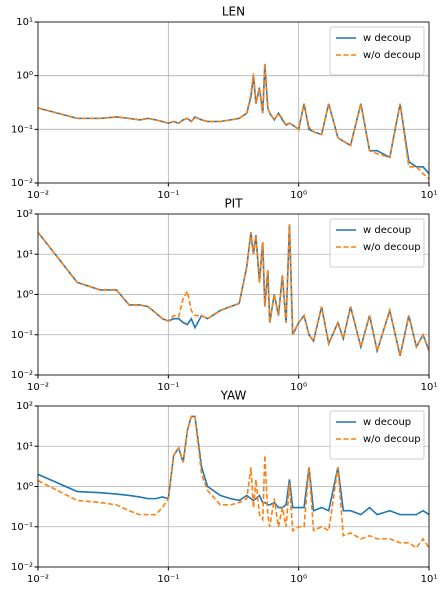 Image resolution: width=445 pixels, height=594 pixels. I want to click on chart-title: PIT, so click(233, 204).